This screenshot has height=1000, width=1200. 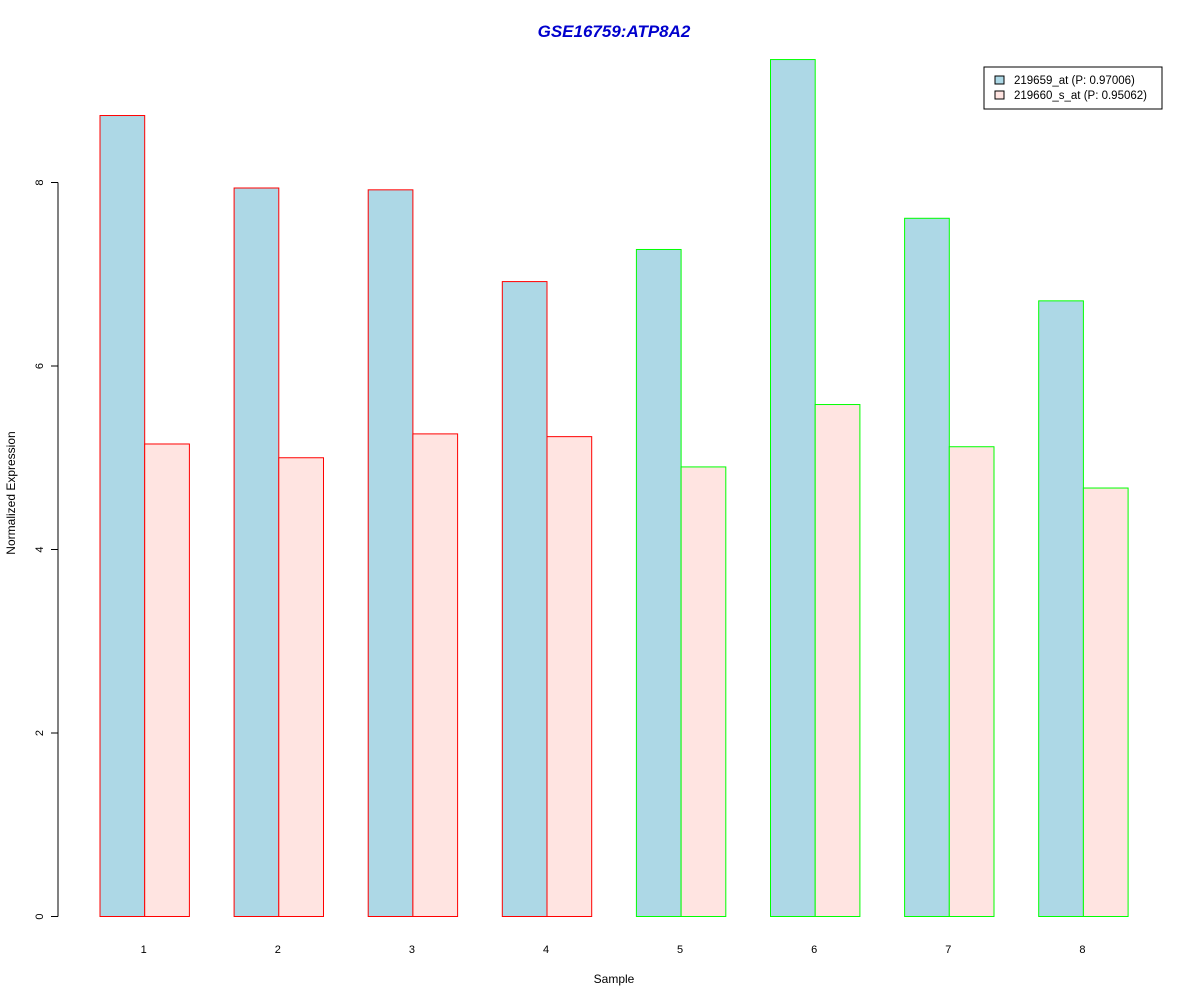 What do you see at coordinates (40, 733) in the screenshot?
I see `y-tick-label: 2` at bounding box center [40, 733].